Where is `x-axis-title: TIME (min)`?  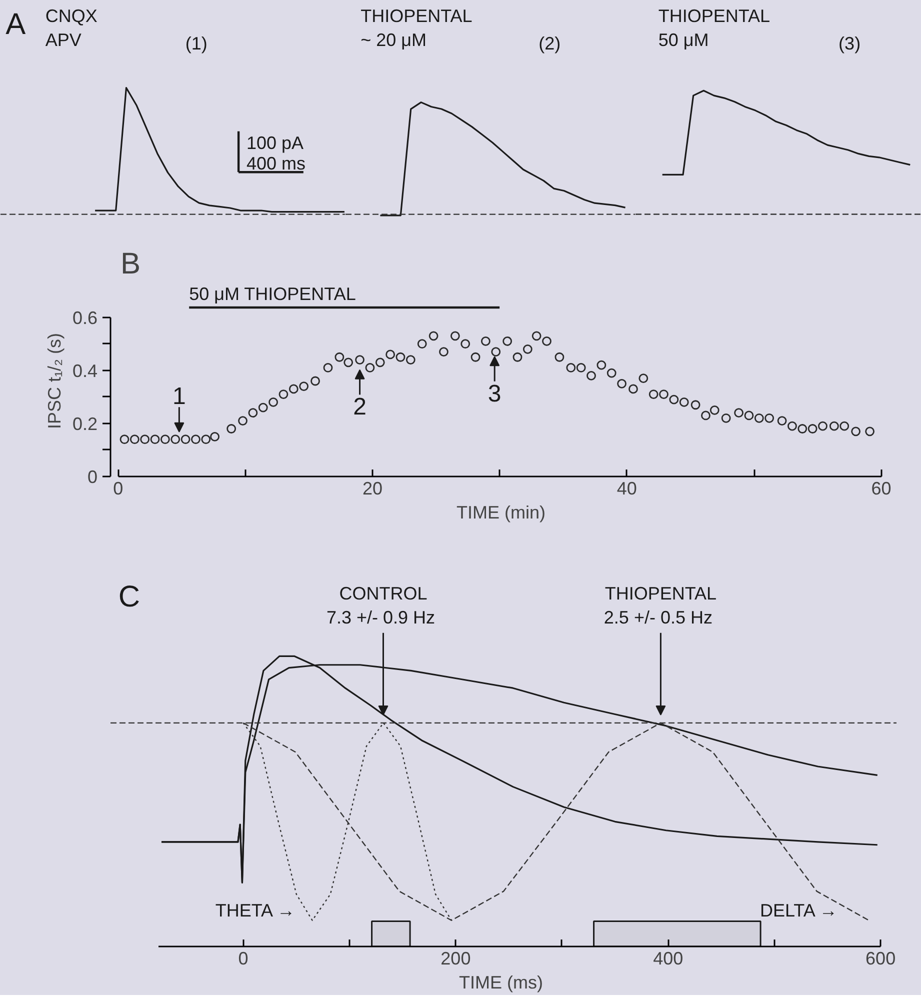 x-axis-title: TIME (min) is located at coordinates (501, 512).